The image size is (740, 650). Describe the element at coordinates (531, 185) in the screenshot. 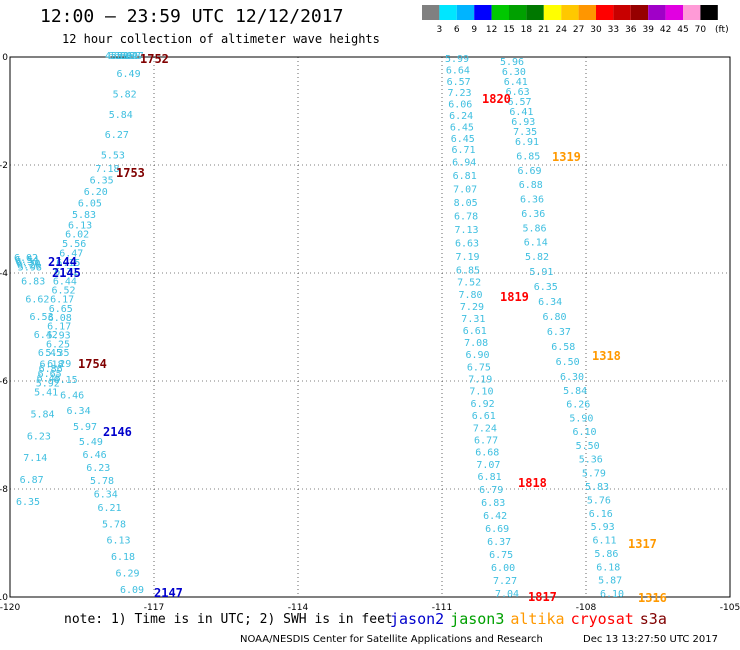

I see `wave-height-value: 6.88` at that location.